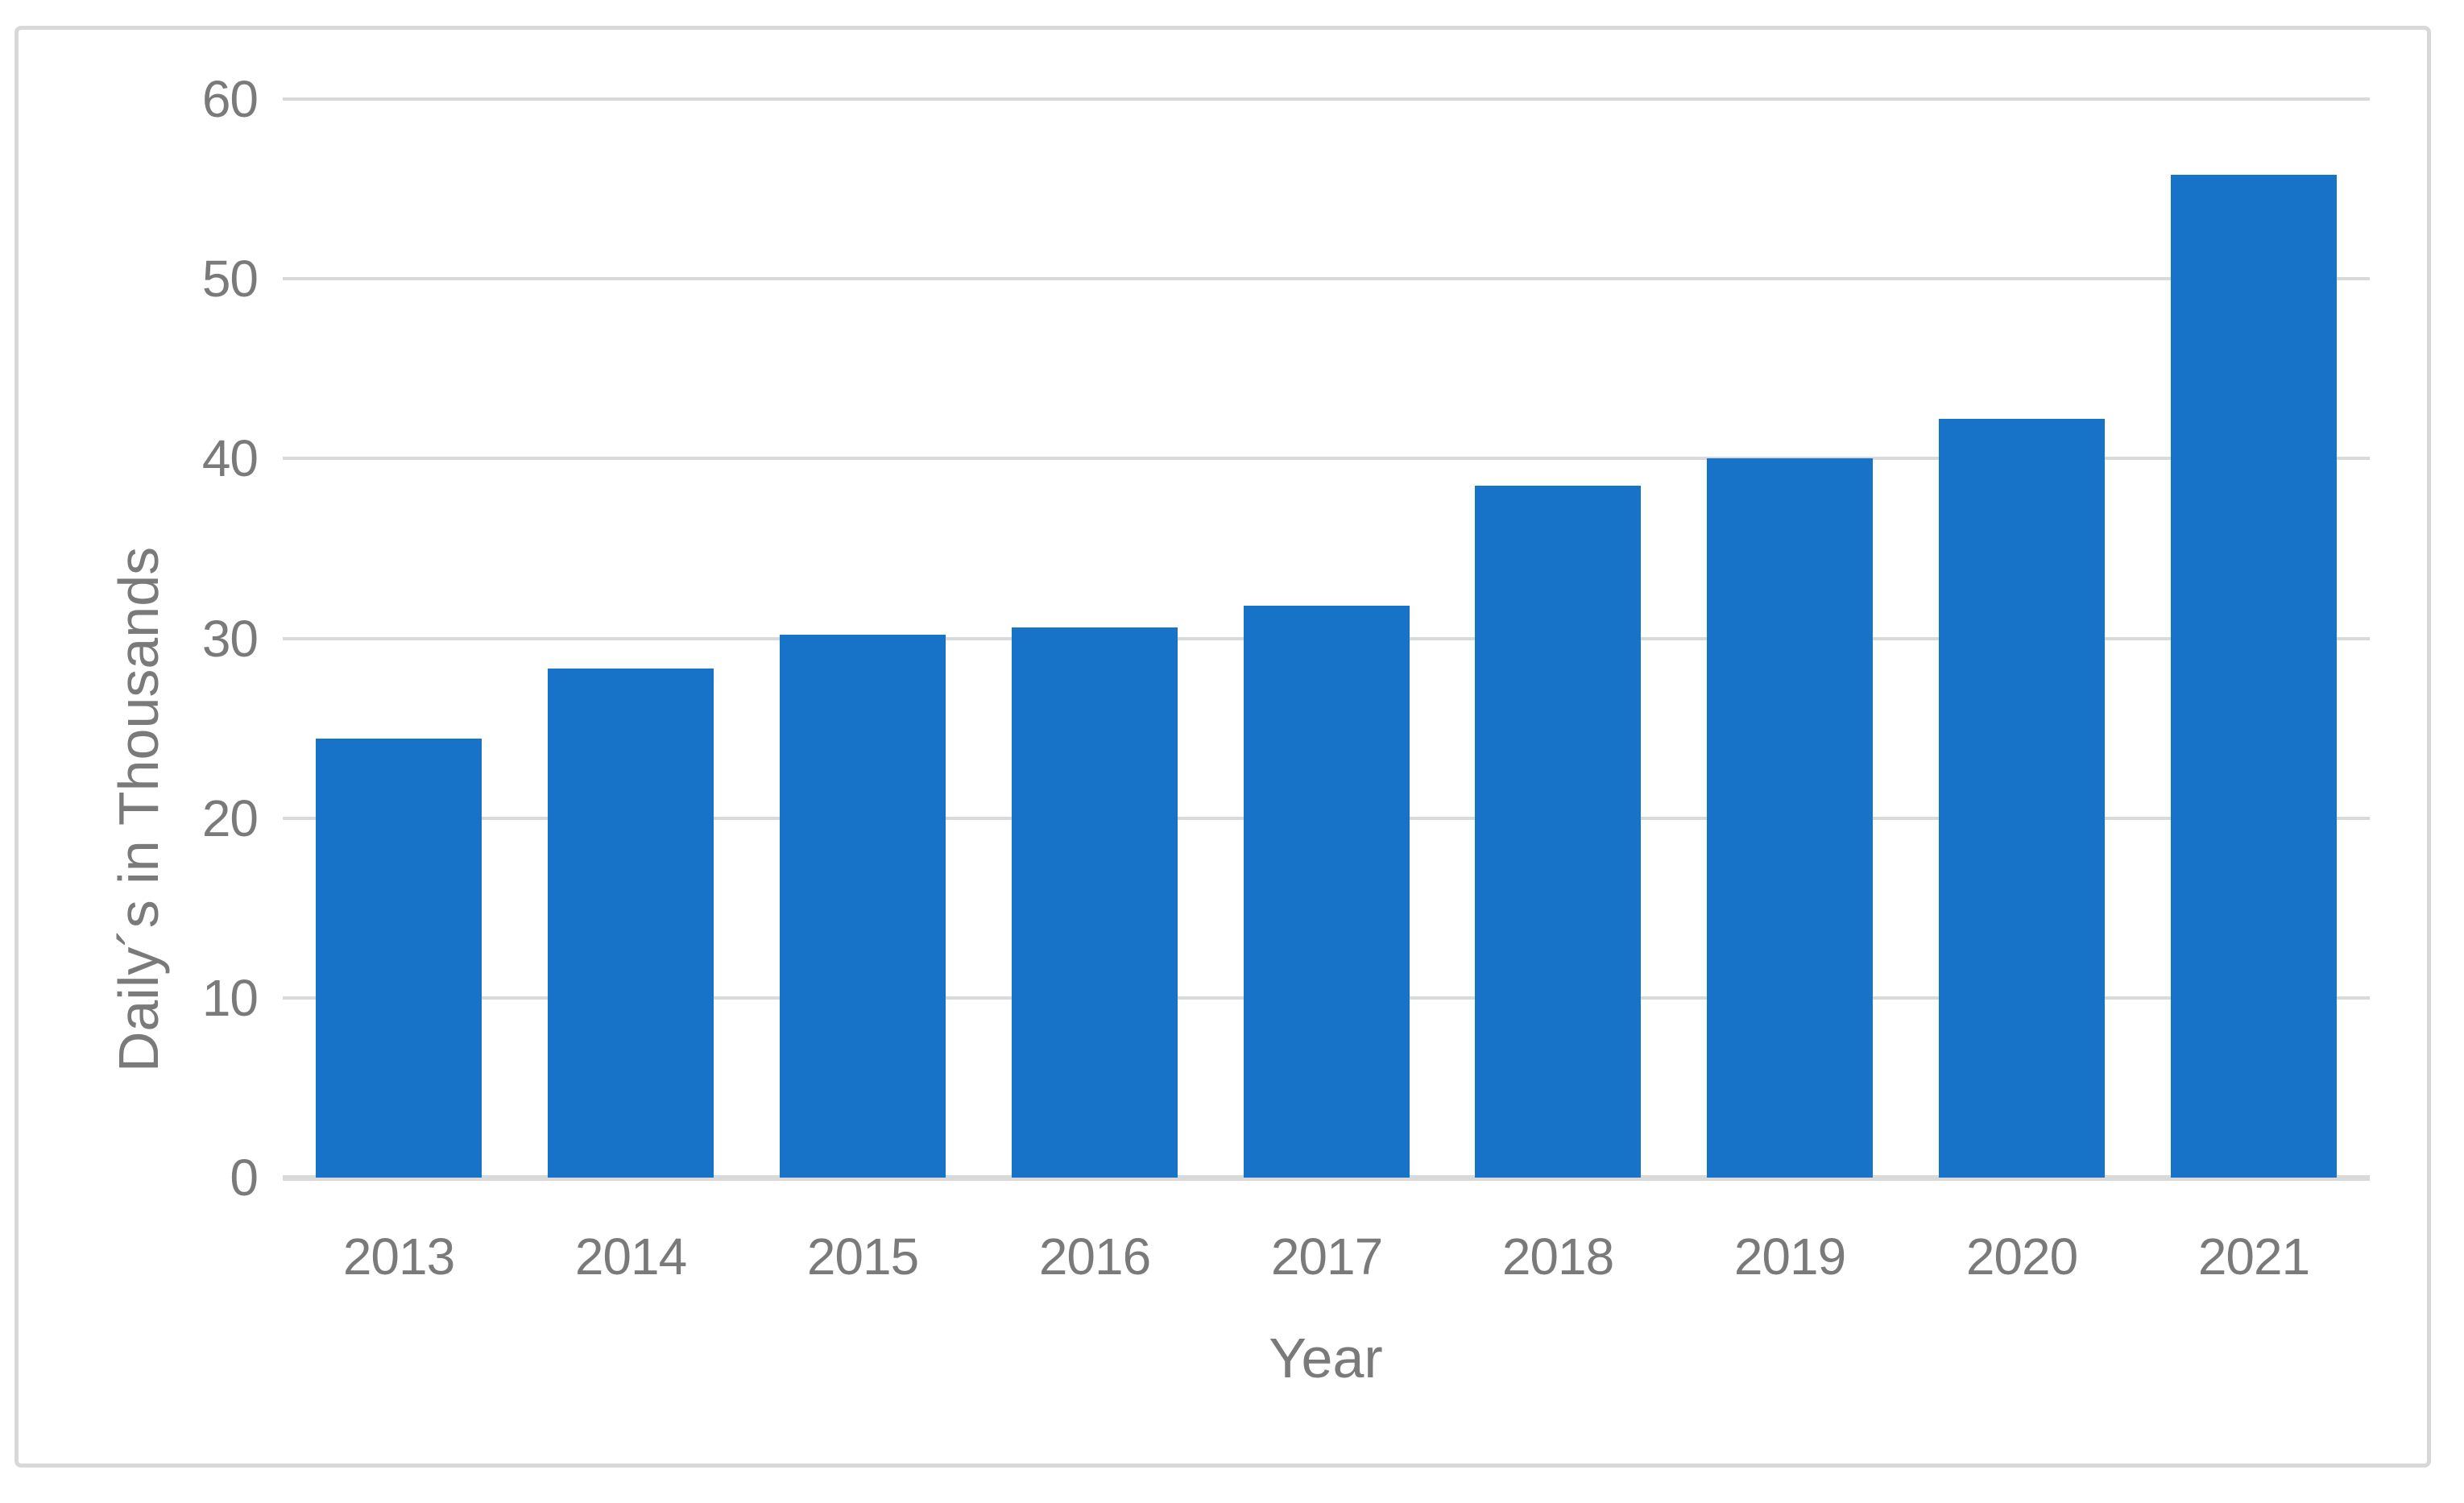 This screenshot has height=1503, width=2464. Describe the element at coordinates (399, 958) in the screenshot. I see `bar-2013` at that location.